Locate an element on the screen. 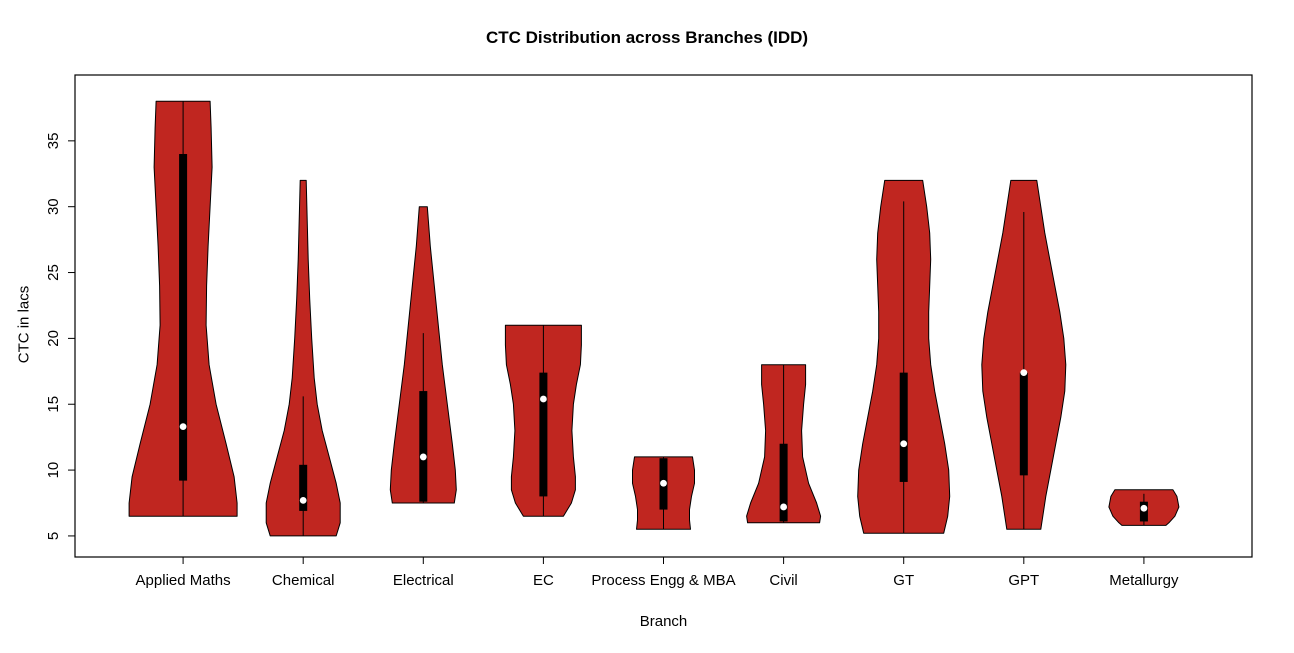 Image resolution: width=1294 pixels, height=653 pixels. x-category-label: EC is located at coordinates (543, 580).